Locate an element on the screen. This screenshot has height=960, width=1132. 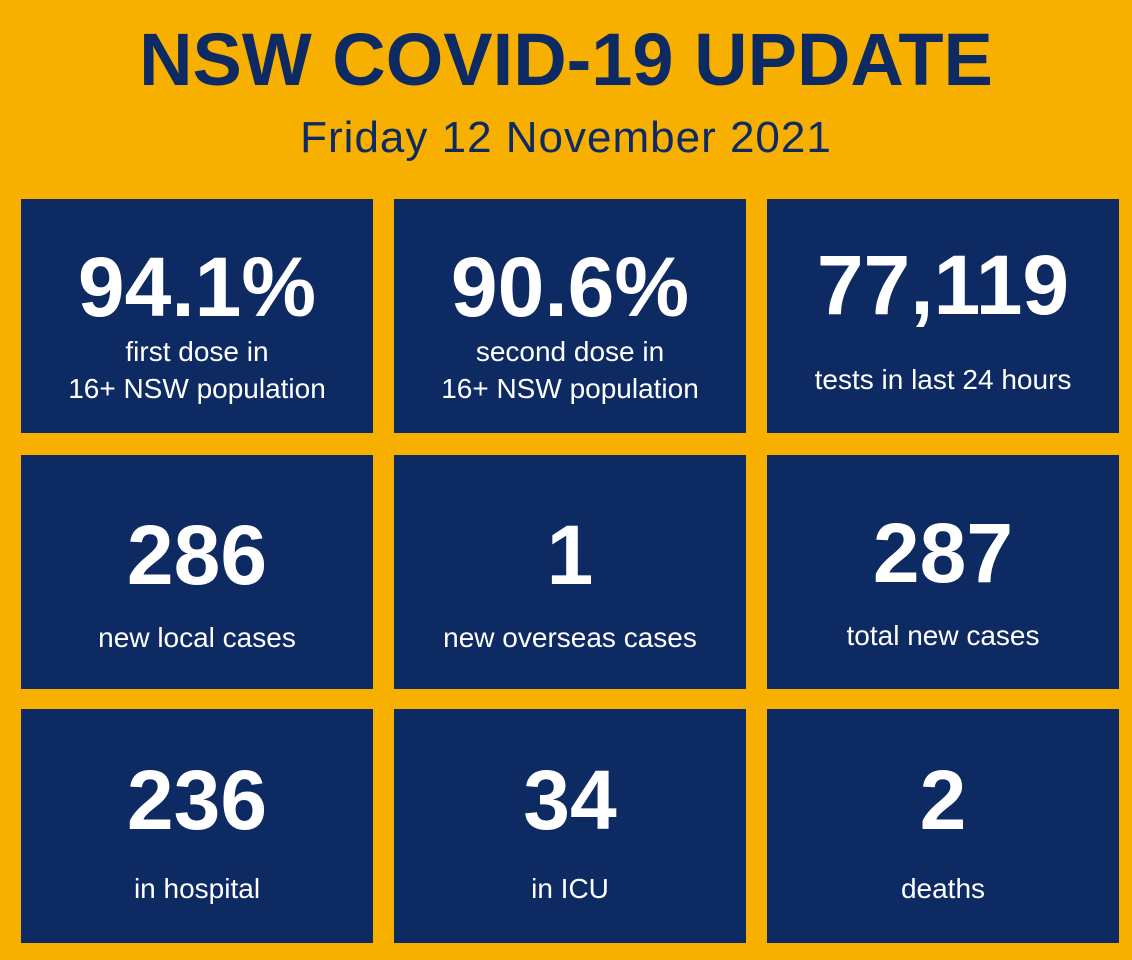
stat-value: 1 is located at coordinates (570, 555).